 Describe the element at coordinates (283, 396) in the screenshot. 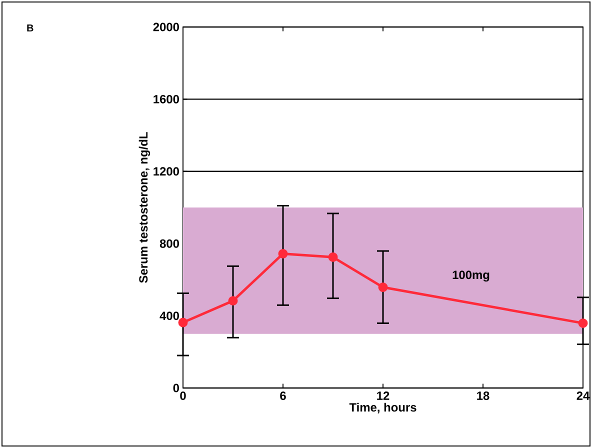

I see `x-tick-label: 6` at that location.